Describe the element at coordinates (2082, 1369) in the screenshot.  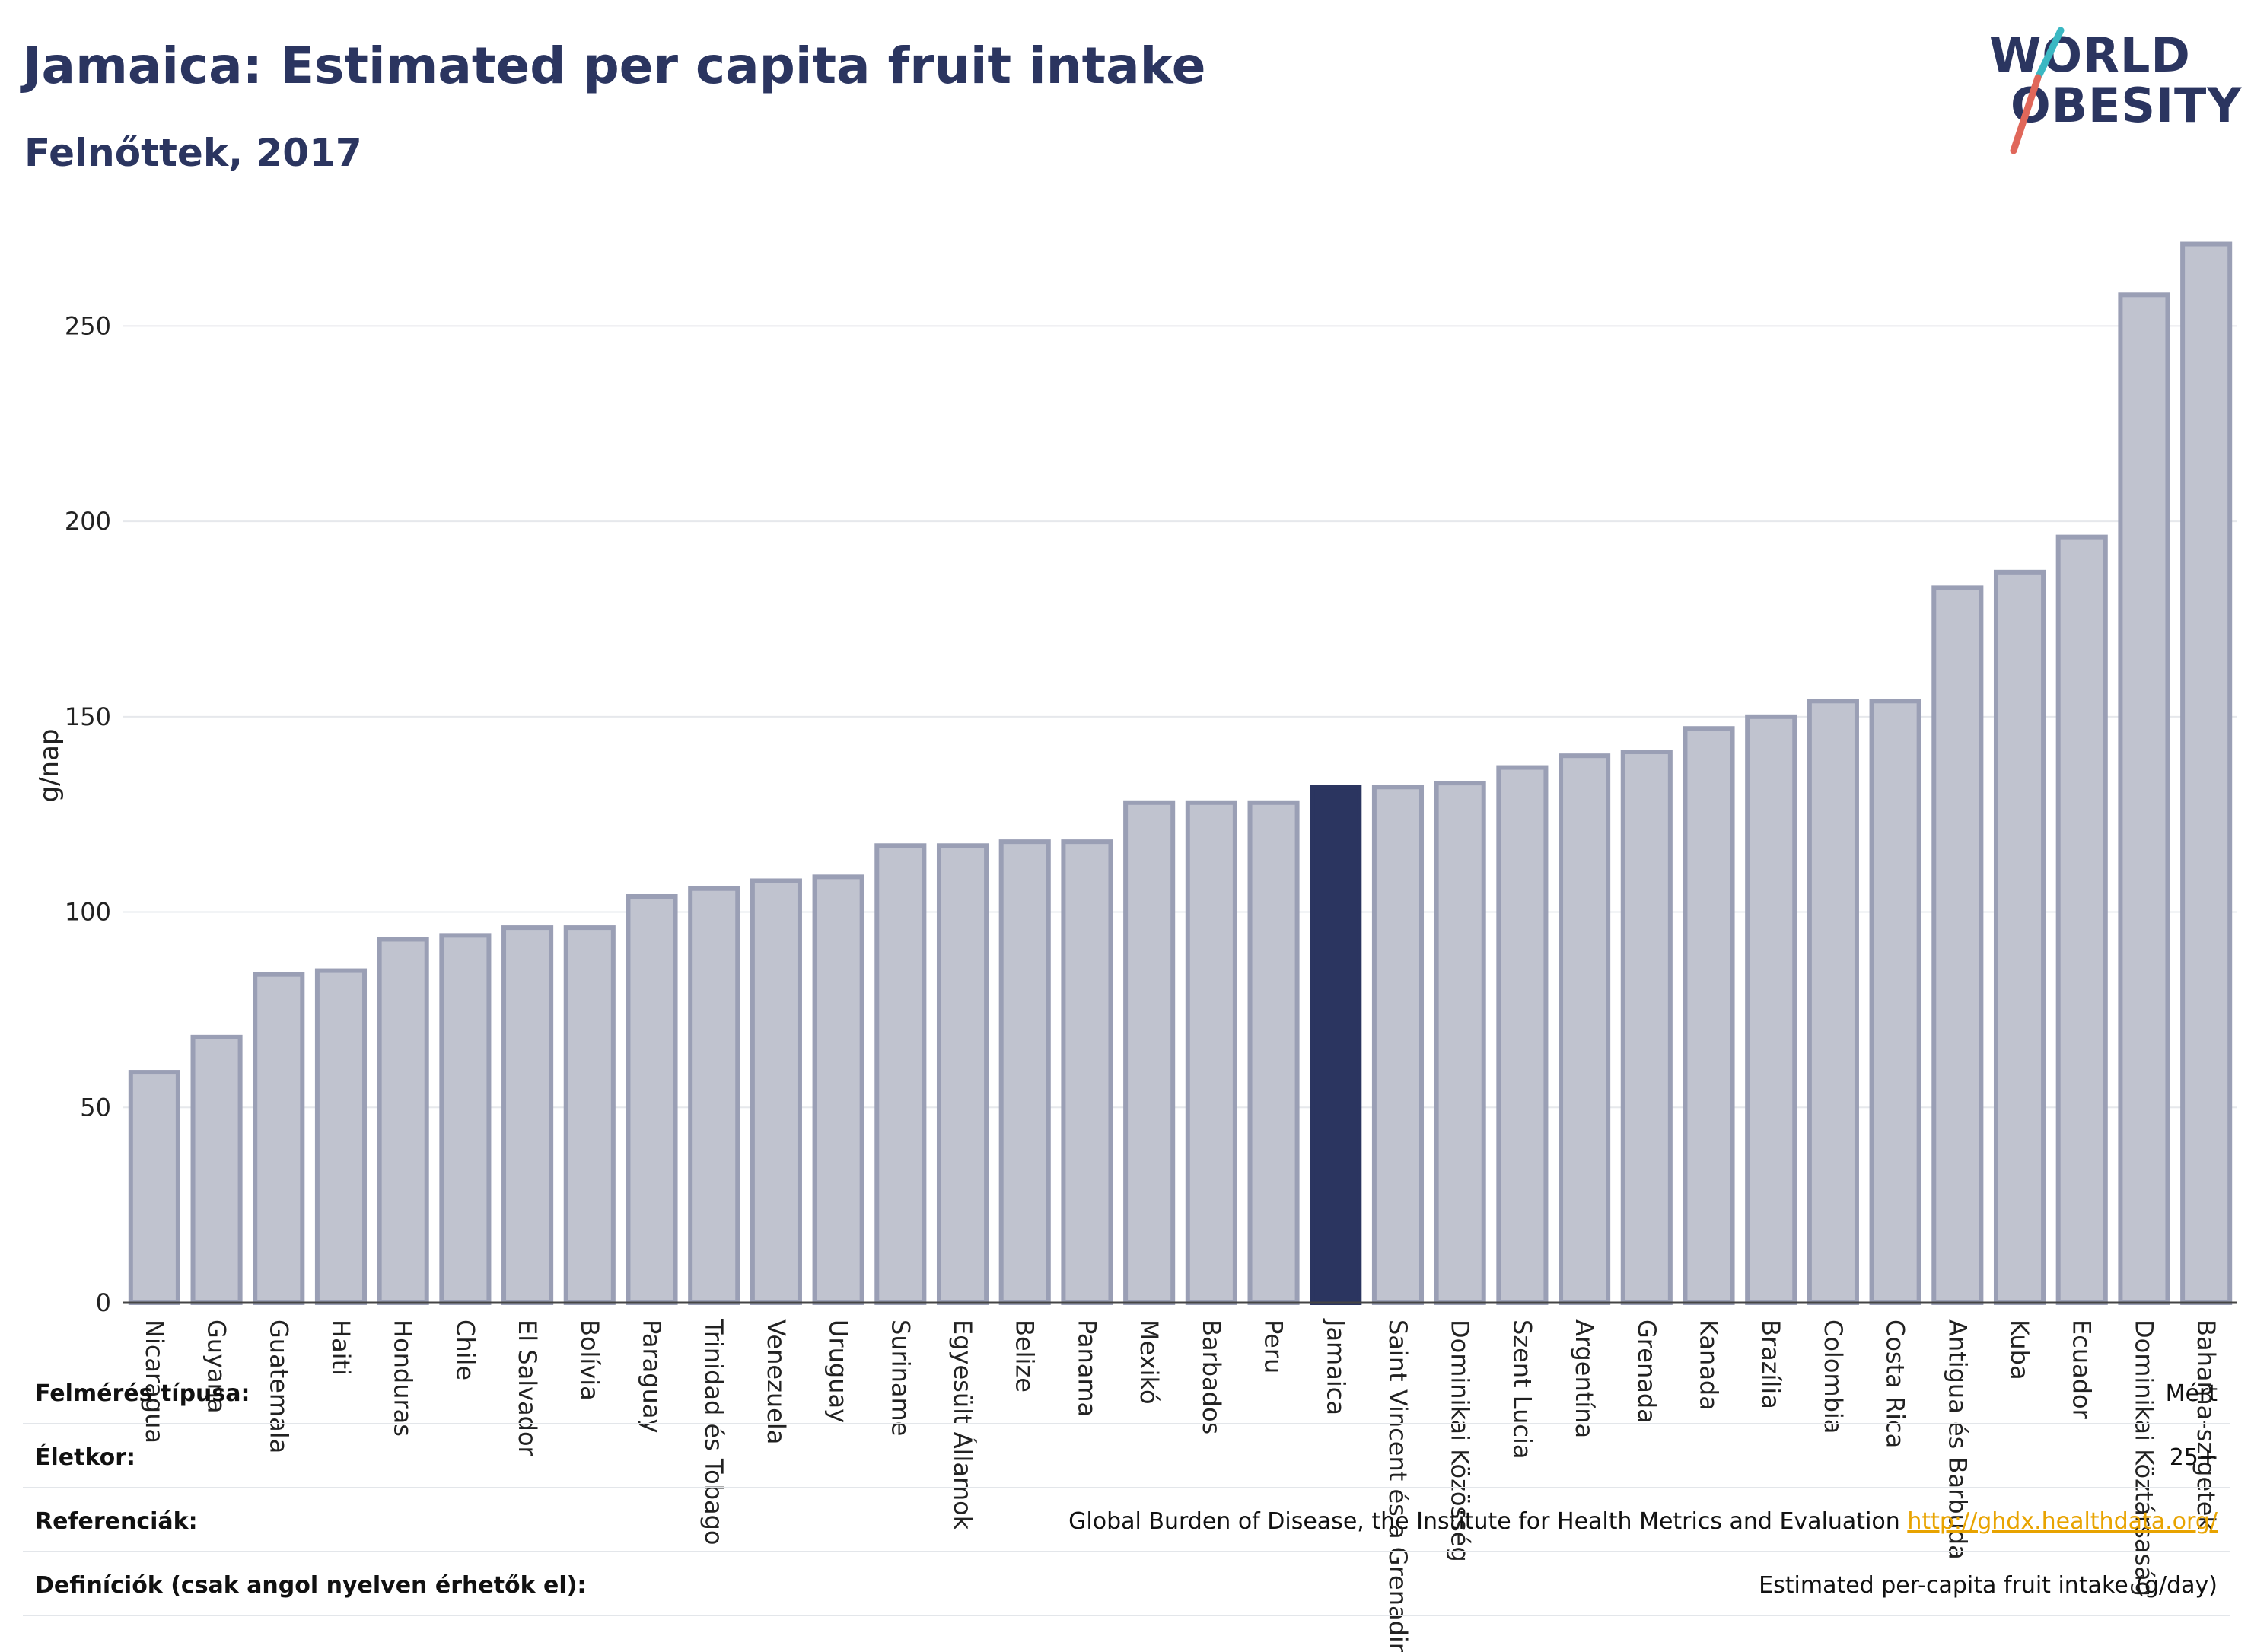
I see `x-tick-label: Ecuador` at that location.